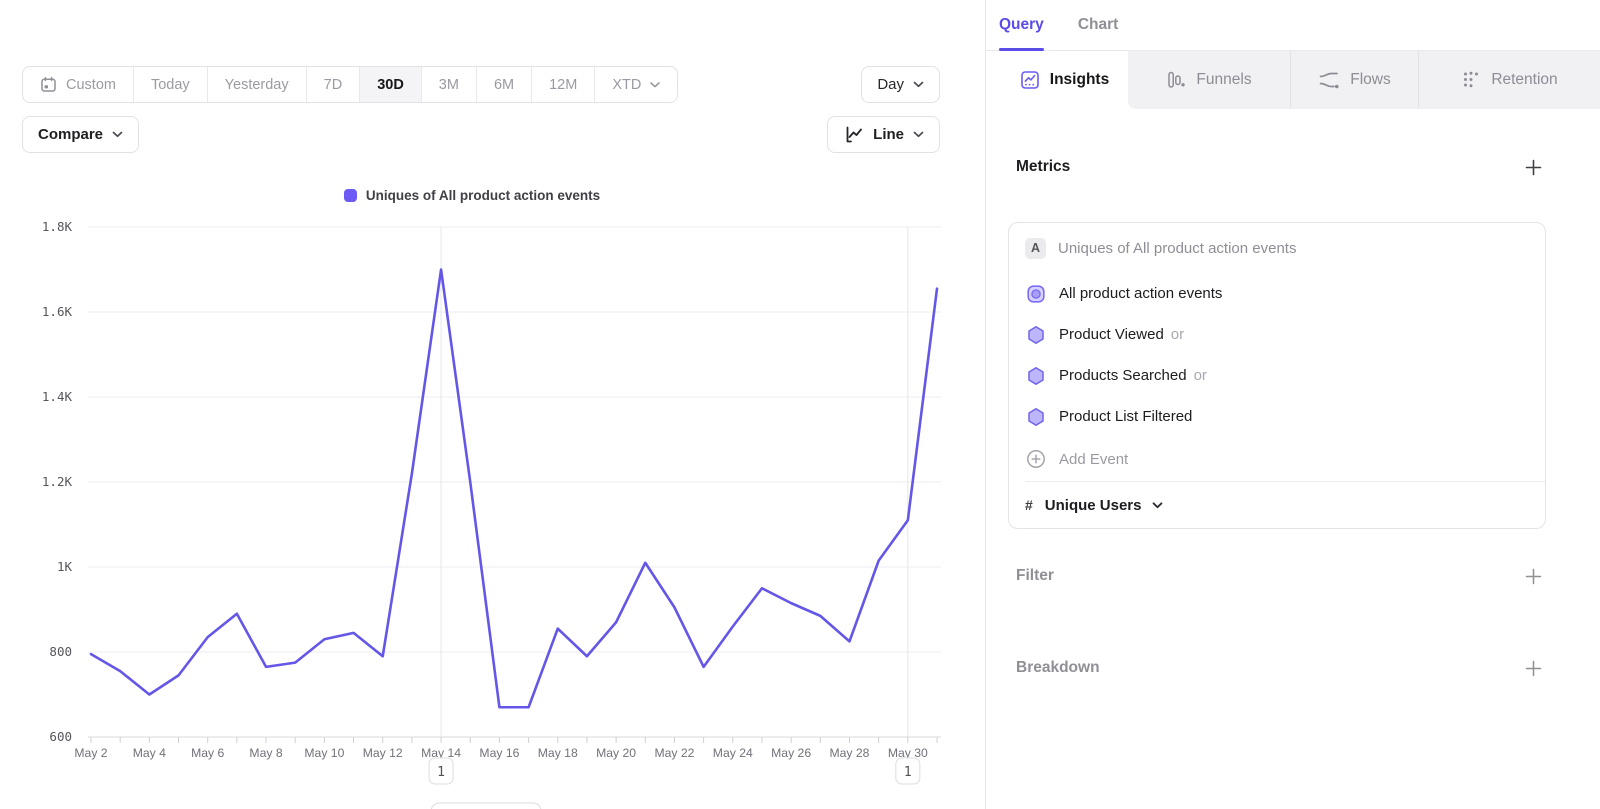 This screenshot has width=1600, height=809. What do you see at coordinates (890, 84) in the screenshot?
I see `granularity-label: Day` at bounding box center [890, 84].